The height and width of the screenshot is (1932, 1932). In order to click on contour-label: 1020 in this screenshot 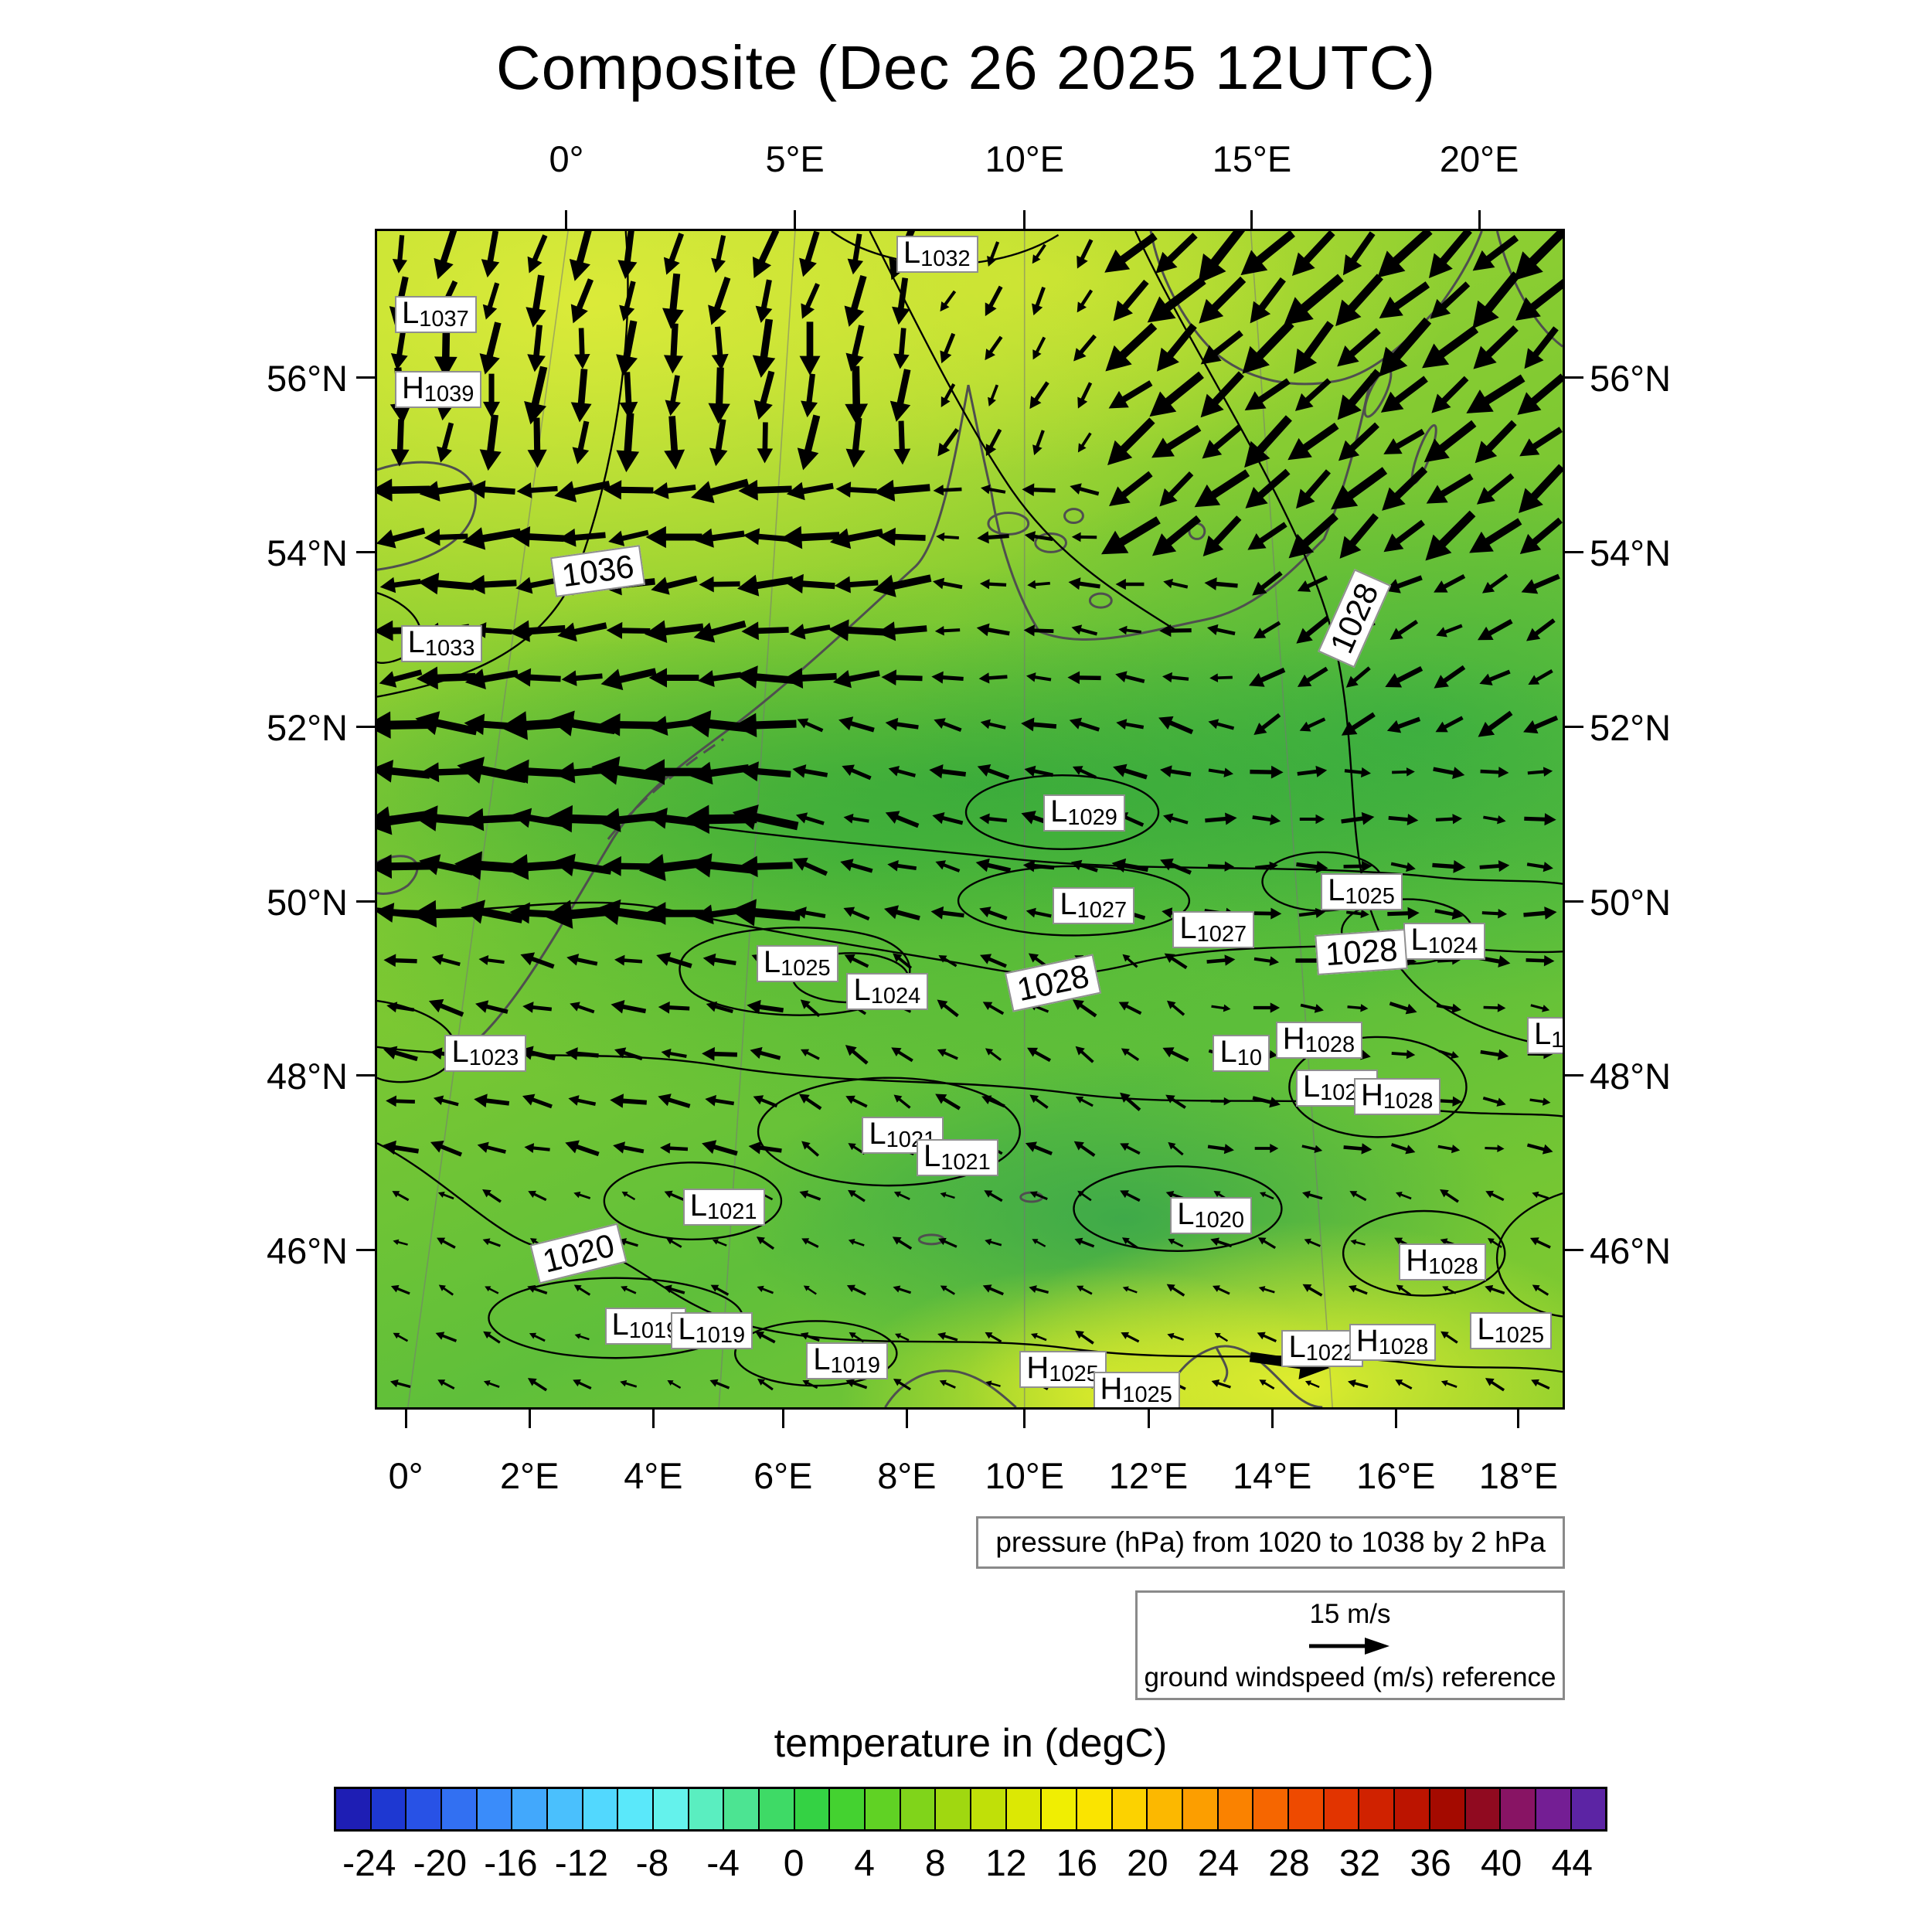, I will do `click(578, 1254)`.